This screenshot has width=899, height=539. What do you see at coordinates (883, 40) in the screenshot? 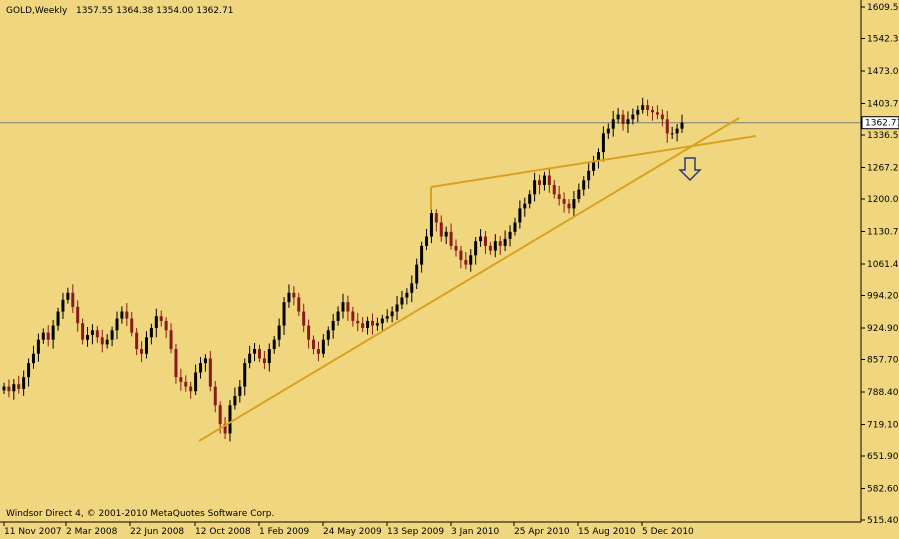
I see `y-tick-label: 1542.30` at bounding box center [883, 40].